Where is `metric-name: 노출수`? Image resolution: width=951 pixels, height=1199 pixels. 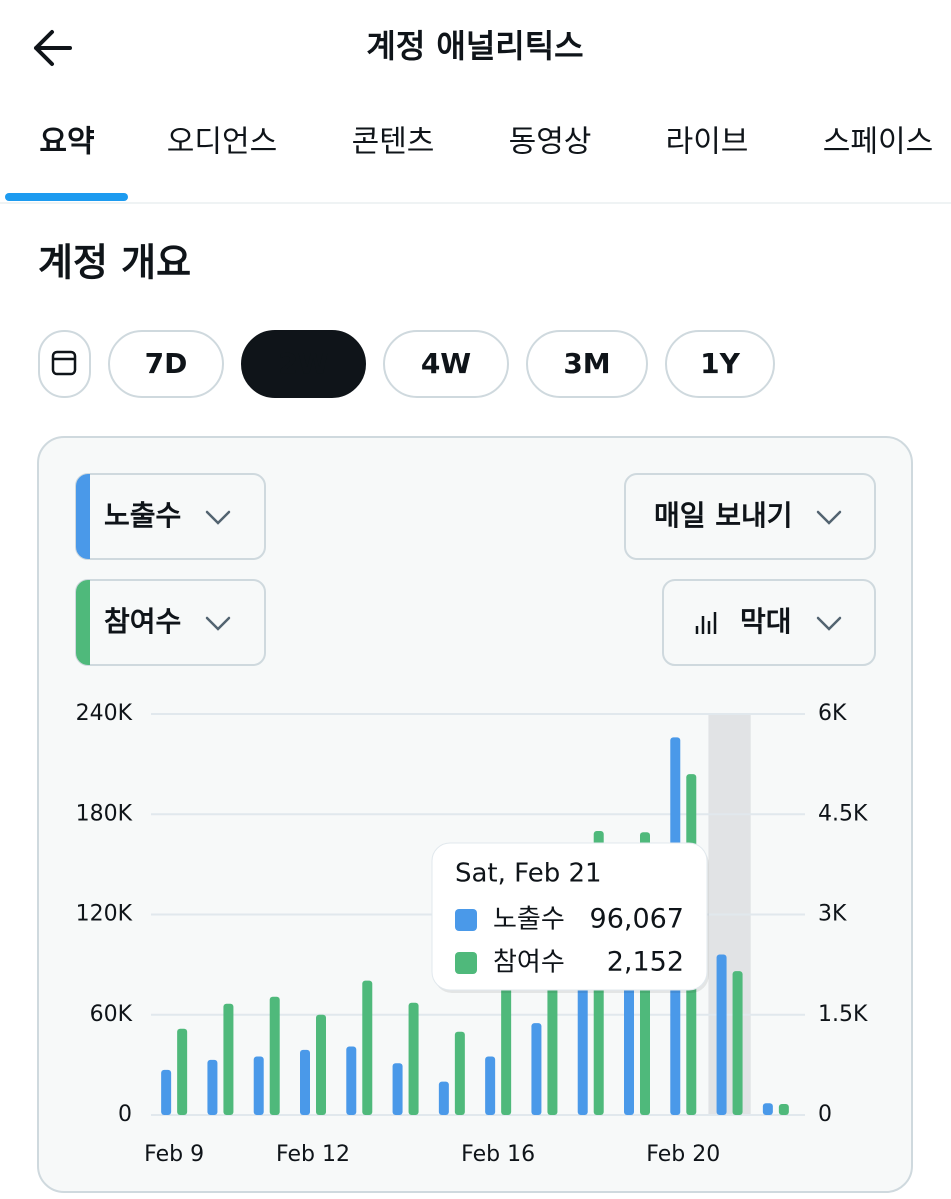 metric-name: 노출수 is located at coordinates (142, 515).